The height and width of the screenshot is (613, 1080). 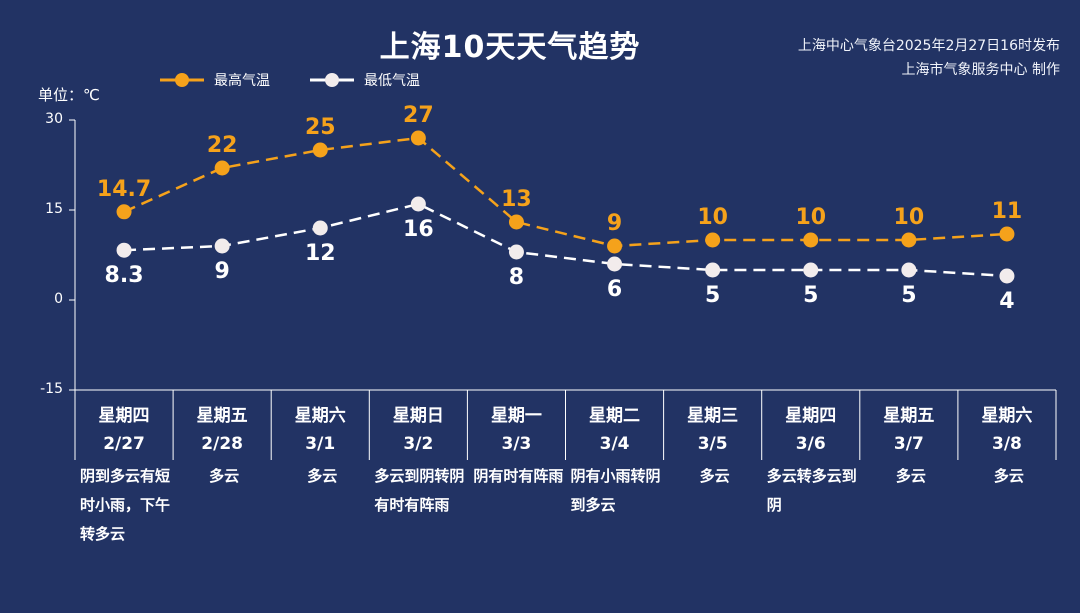 What do you see at coordinates (516, 430) in the screenshot?
I see `day-header: 星期一 3/3` at bounding box center [516, 430].